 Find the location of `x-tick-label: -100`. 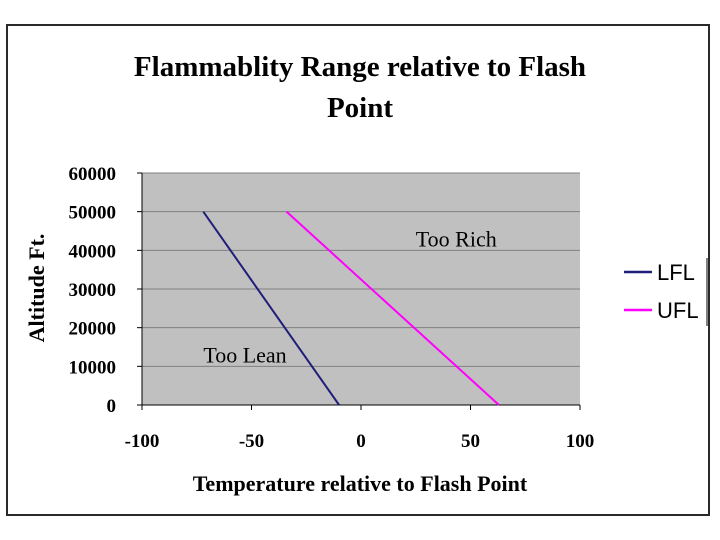

x-tick-label: -100 is located at coordinates (142, 441).